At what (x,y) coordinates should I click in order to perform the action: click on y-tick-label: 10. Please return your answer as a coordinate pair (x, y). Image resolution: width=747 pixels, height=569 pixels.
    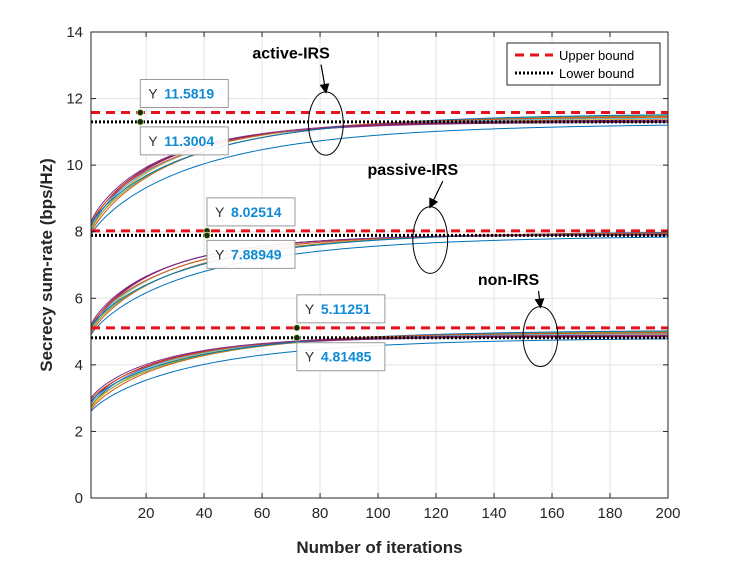
    Looking at the image, I should click on (74, 165).